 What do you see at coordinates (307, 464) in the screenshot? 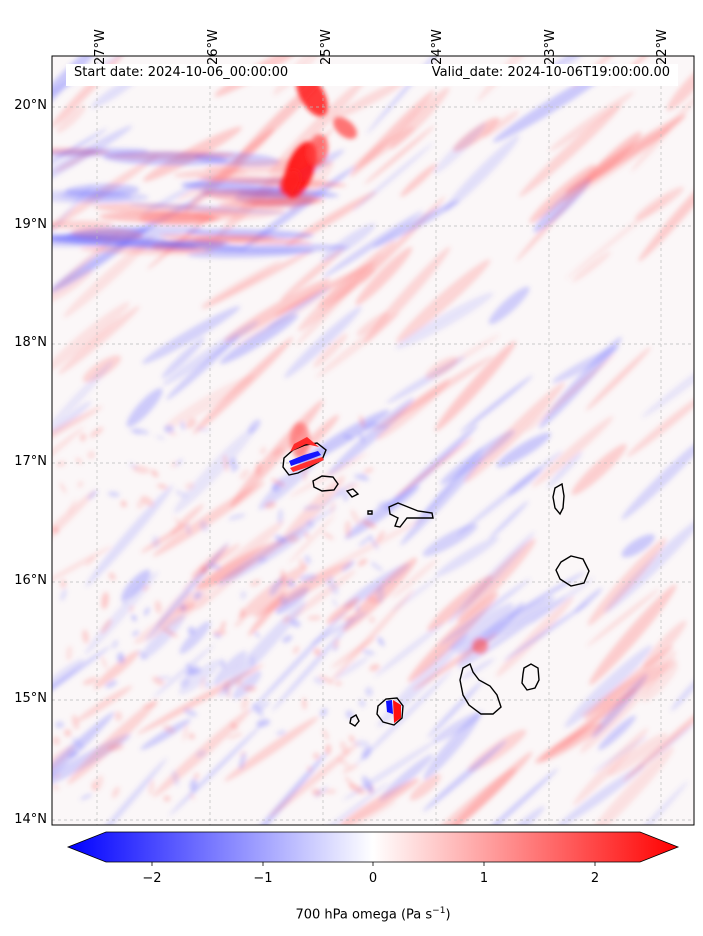
I see `santo-antao-red-strip` at bounding box center [307, 464].